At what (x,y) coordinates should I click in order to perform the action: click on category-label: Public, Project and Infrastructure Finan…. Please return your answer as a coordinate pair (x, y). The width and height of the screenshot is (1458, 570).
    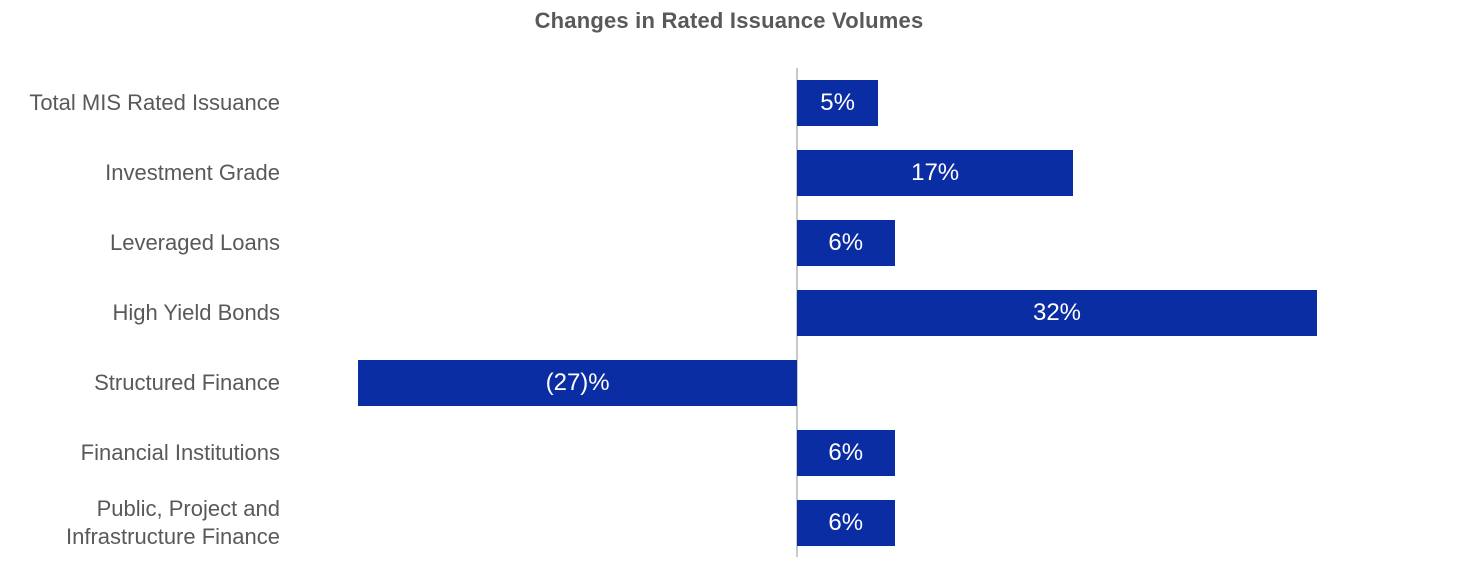
    Looking at the image, I should click on (173, 522).